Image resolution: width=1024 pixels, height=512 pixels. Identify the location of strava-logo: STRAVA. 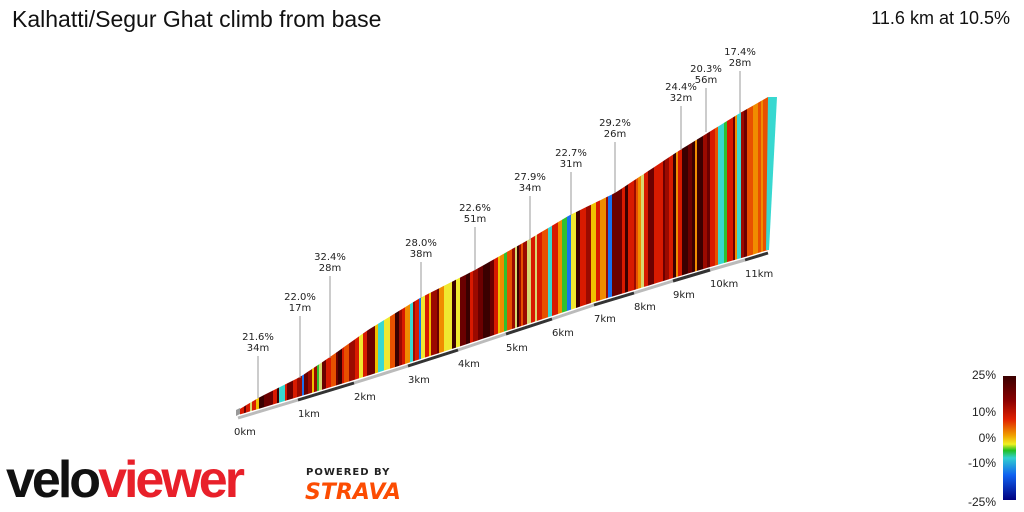
(353, 492).